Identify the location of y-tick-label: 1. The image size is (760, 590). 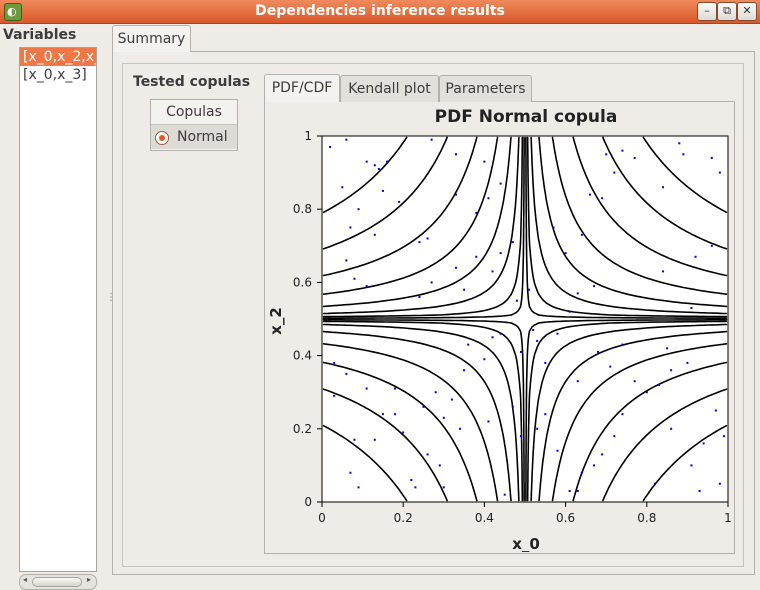
(308, 136).